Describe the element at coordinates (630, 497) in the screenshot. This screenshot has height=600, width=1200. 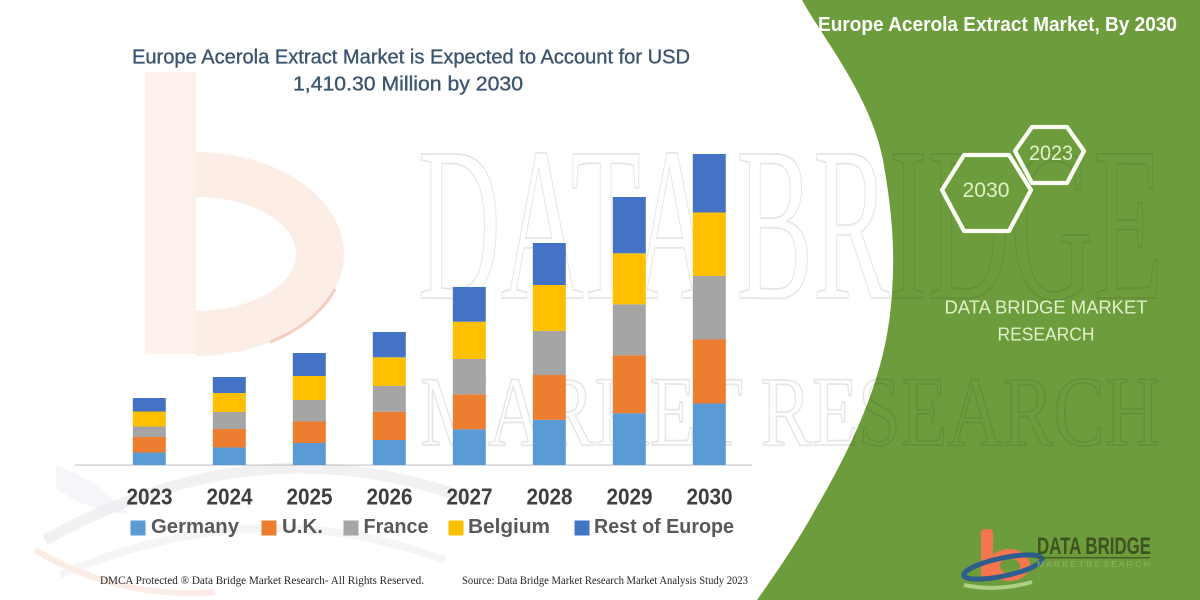
I see `svg-text: 2029` at that location.